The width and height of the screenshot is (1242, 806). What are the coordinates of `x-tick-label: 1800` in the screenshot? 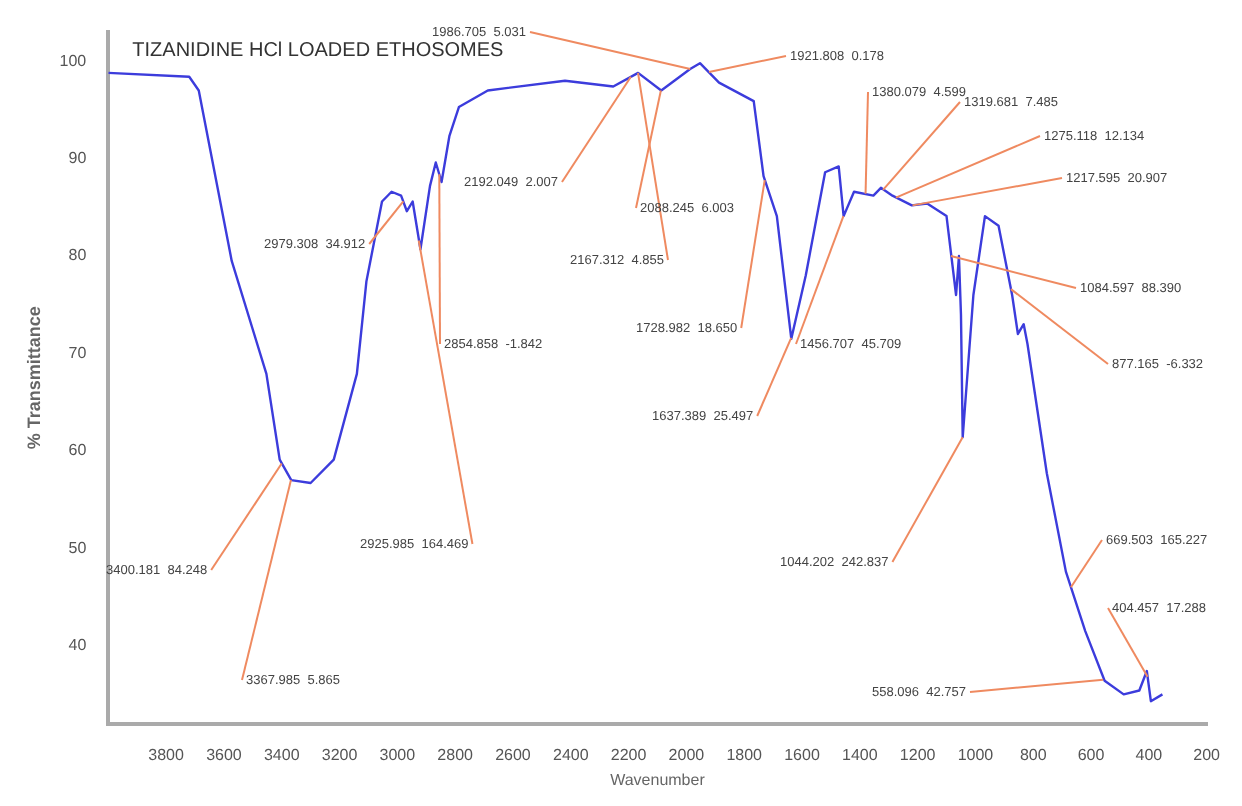 It's located at (745, 754).